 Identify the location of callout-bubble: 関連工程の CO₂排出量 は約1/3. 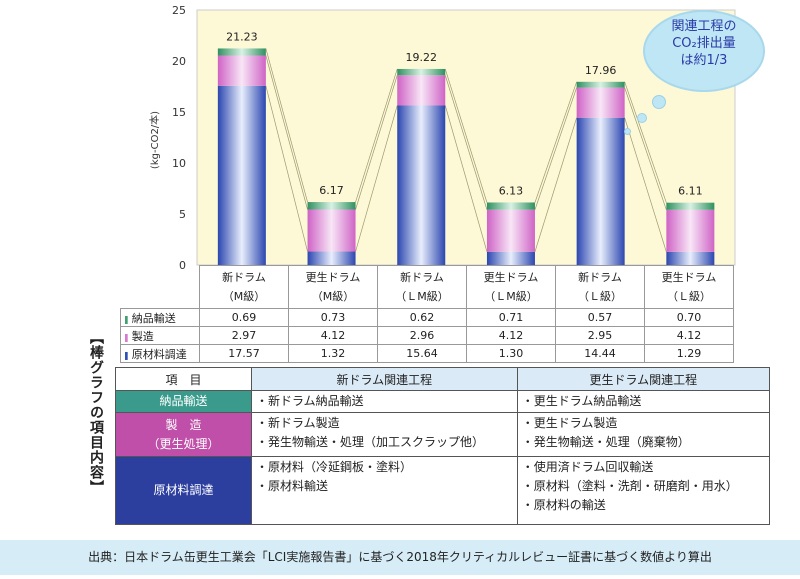
(704, 51).